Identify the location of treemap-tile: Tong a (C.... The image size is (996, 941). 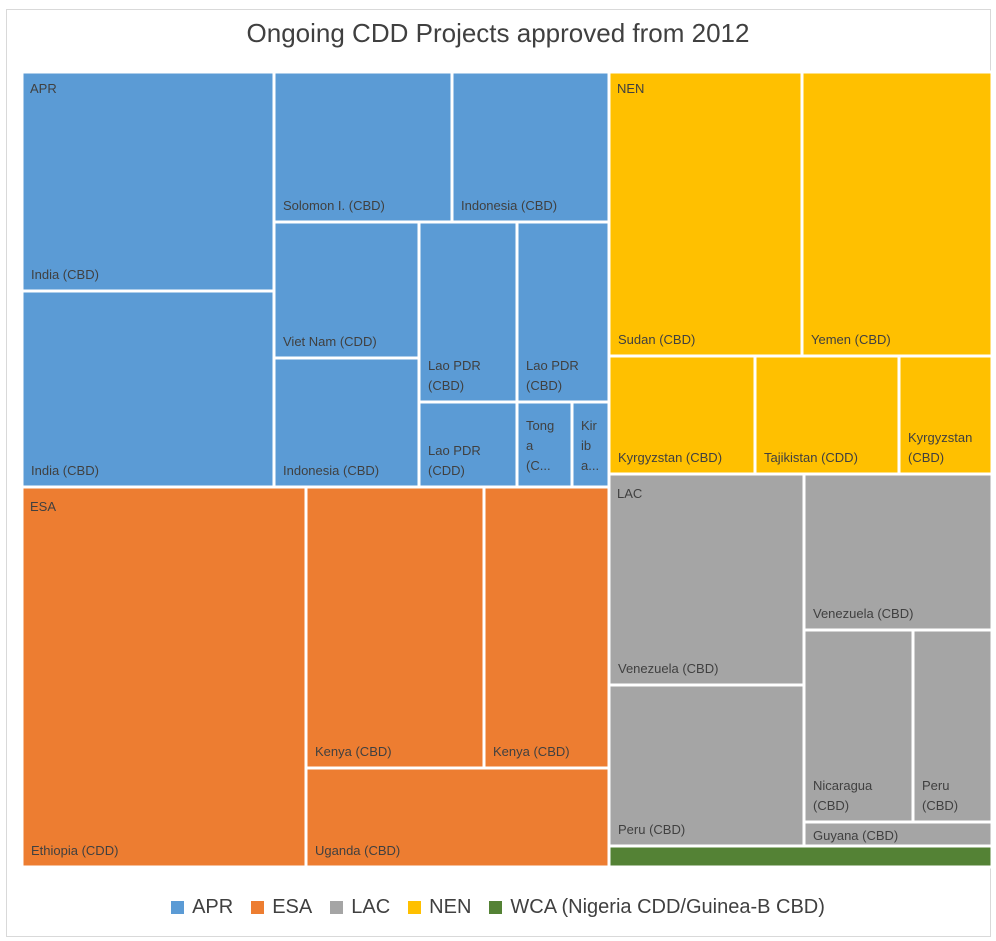
(544, 444).